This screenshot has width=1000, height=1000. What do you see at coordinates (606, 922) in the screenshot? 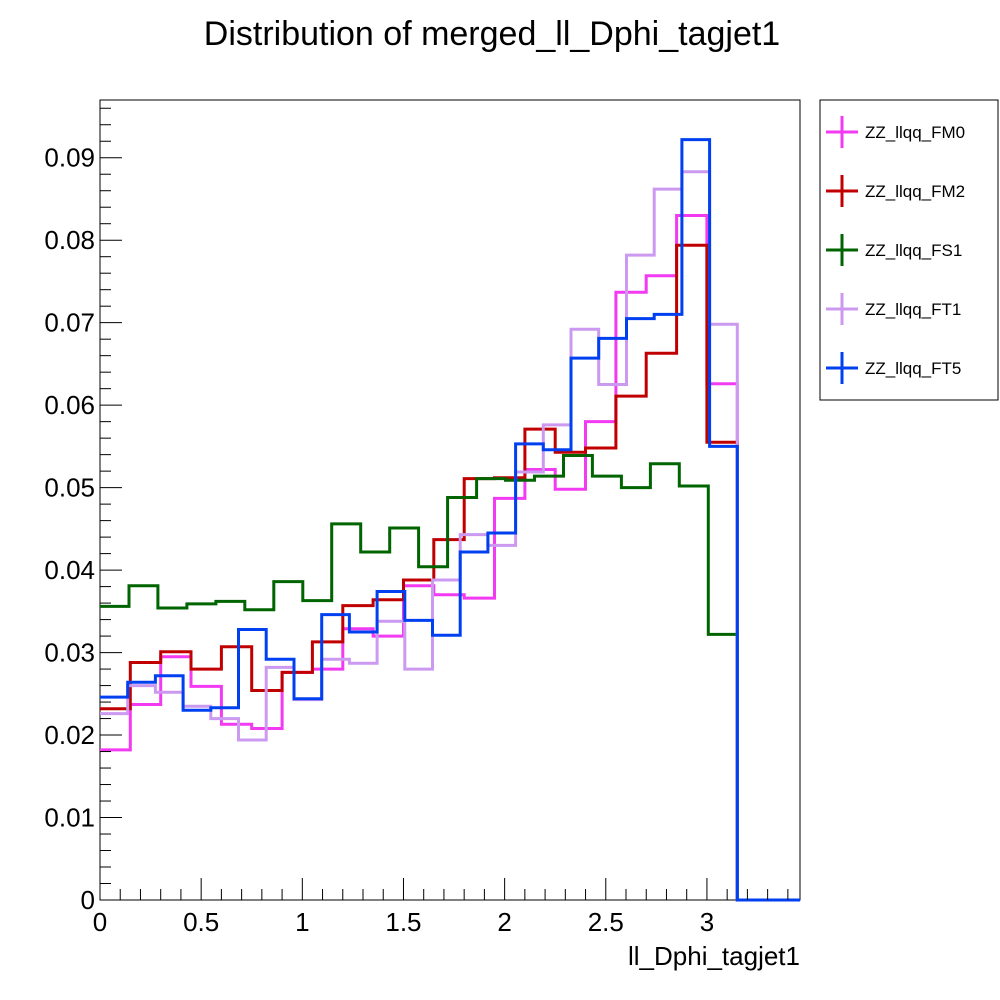
I see `x-tick-label: 2.5` at bounding box center [606, 922].